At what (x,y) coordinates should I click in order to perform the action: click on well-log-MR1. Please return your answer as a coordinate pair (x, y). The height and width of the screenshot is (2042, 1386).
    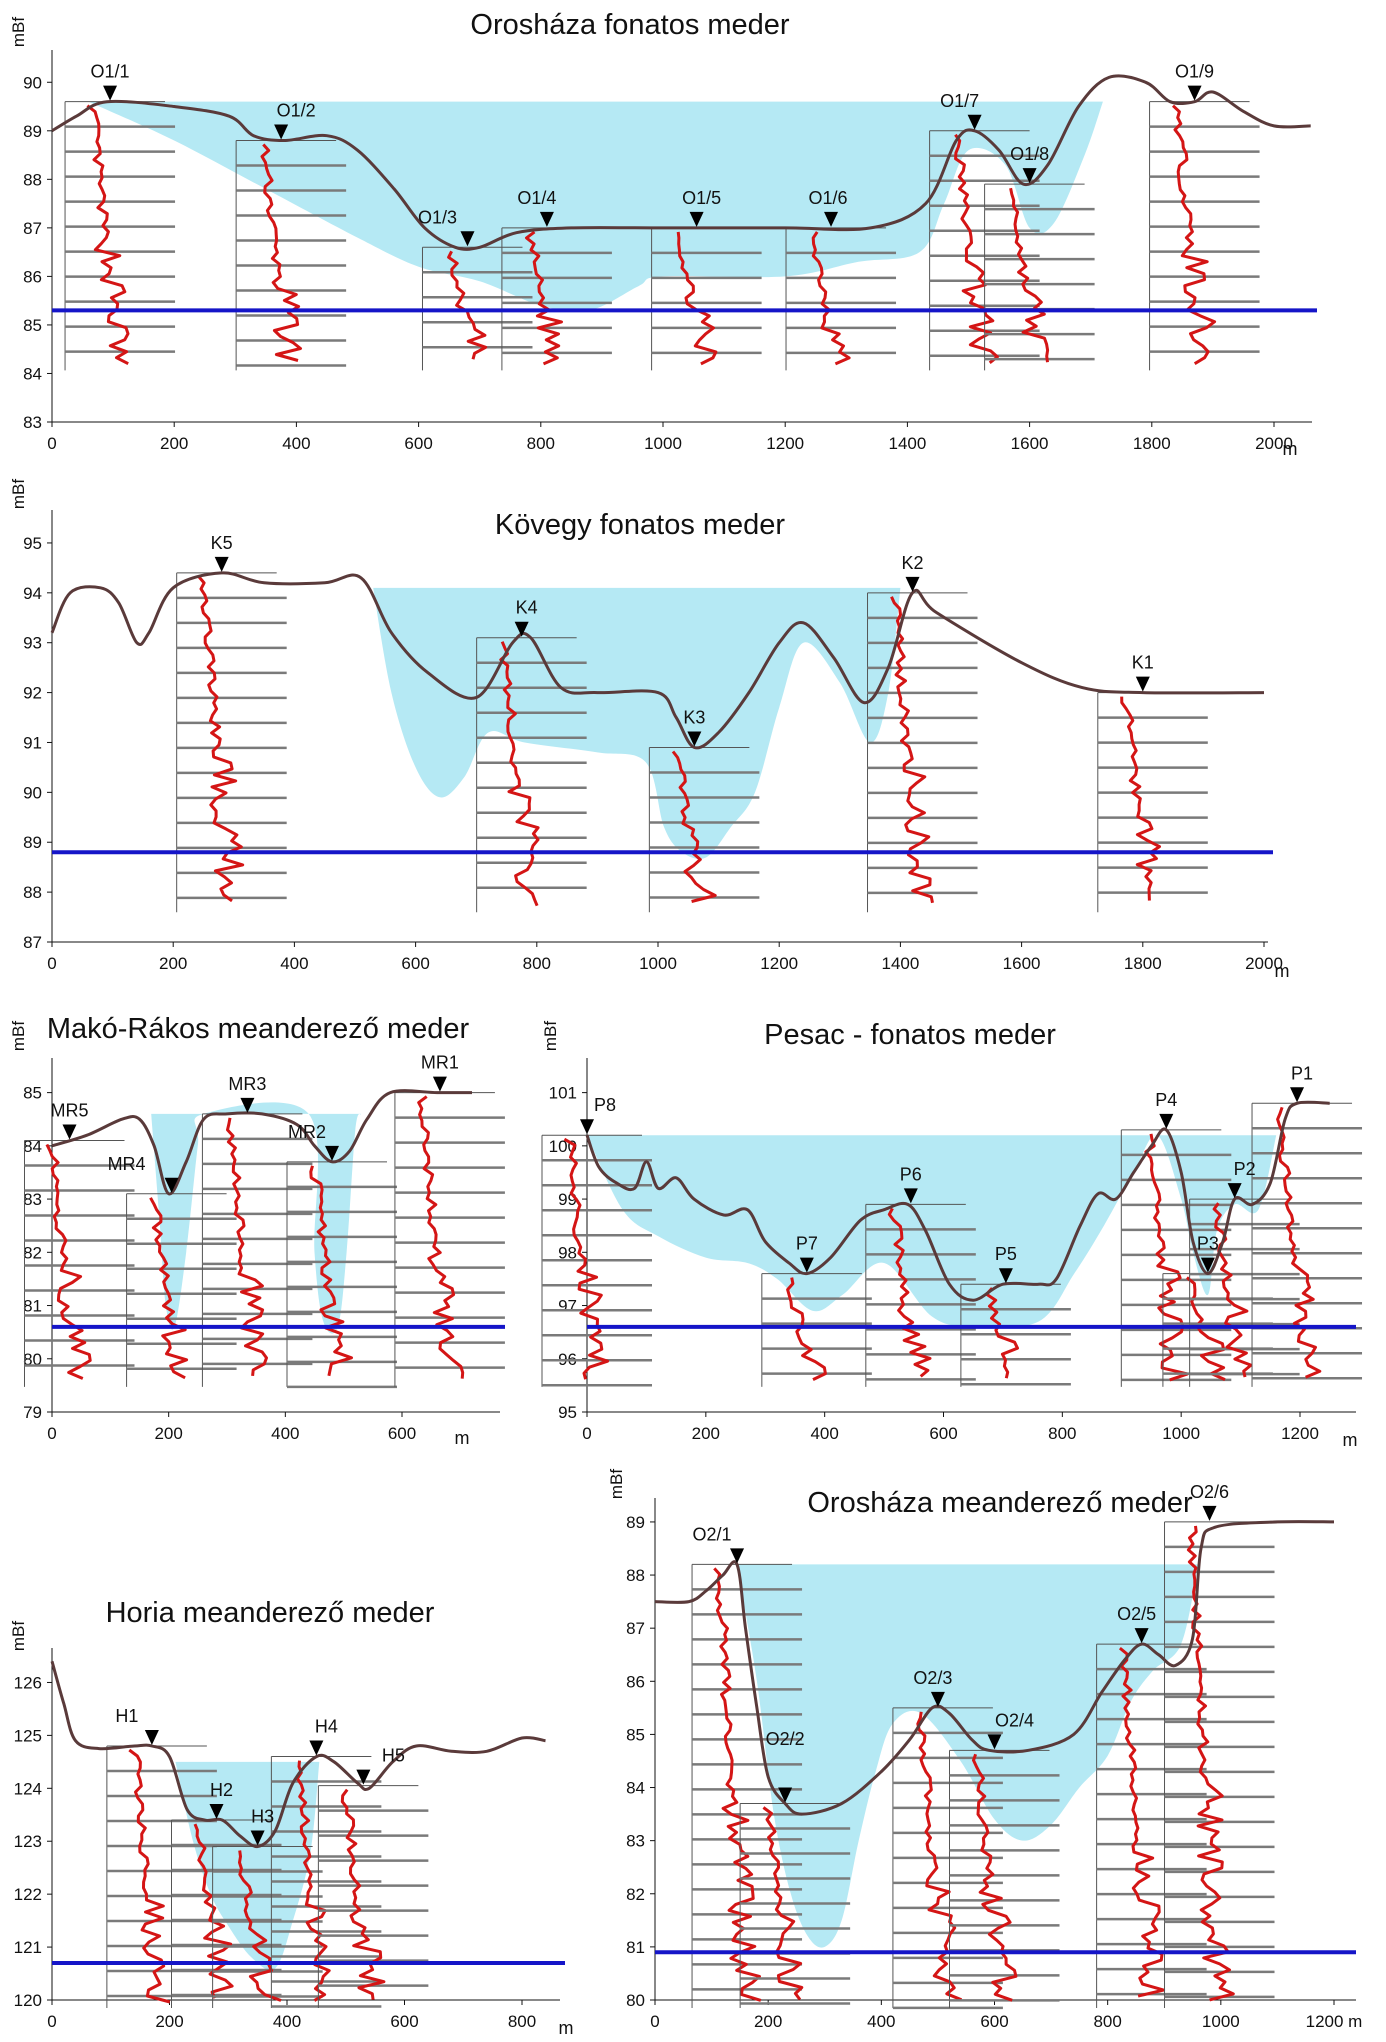
    Looking at the image, I should click on (449, 1239).